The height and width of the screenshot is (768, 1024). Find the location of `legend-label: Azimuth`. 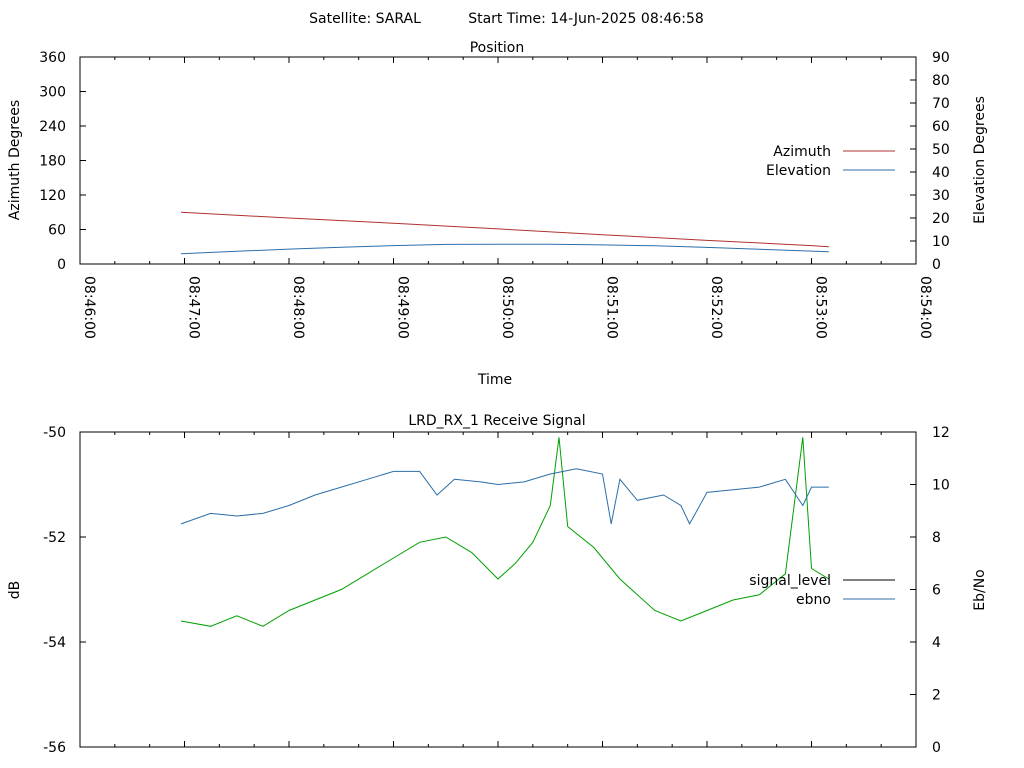

legend-label: Azimuth is located at coordinates (802, 152).